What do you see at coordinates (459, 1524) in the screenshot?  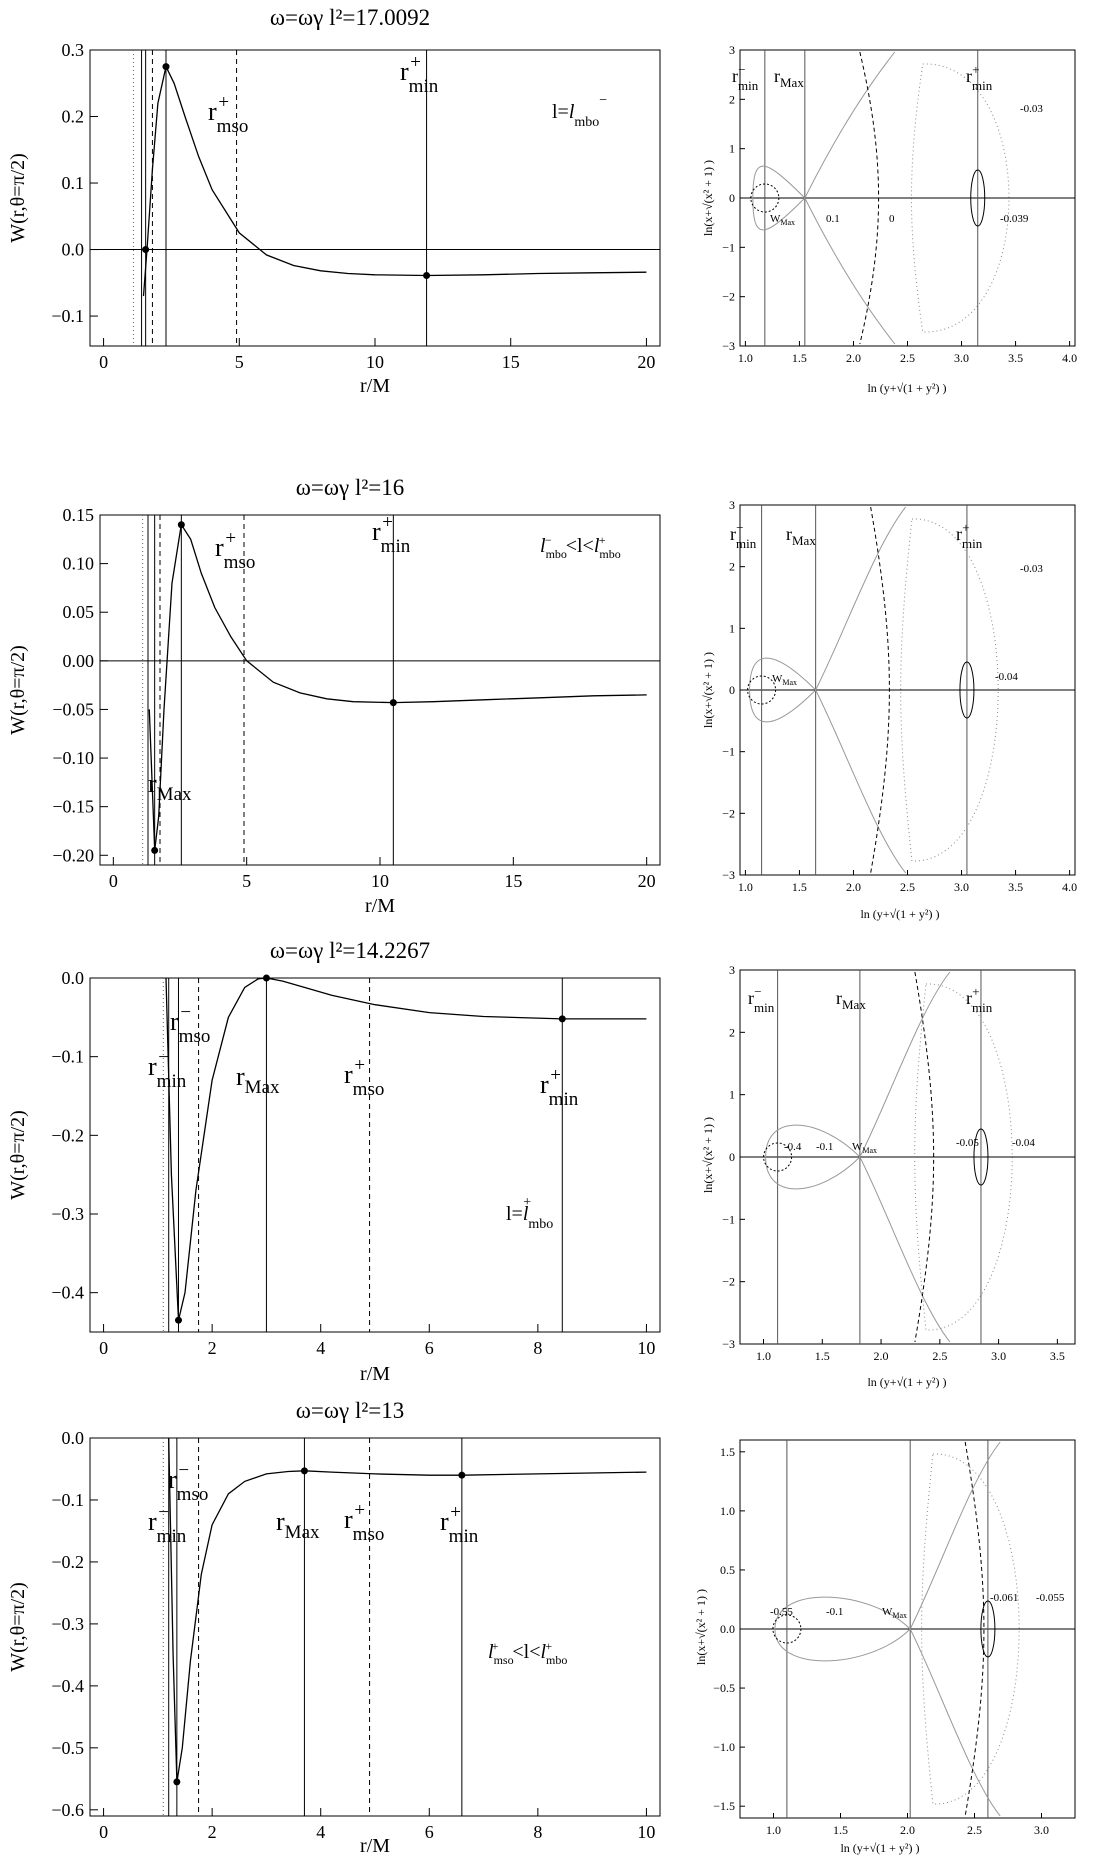 I see `marker-label-rmin-plus: rmin+` at bounding box center [459, 1524].